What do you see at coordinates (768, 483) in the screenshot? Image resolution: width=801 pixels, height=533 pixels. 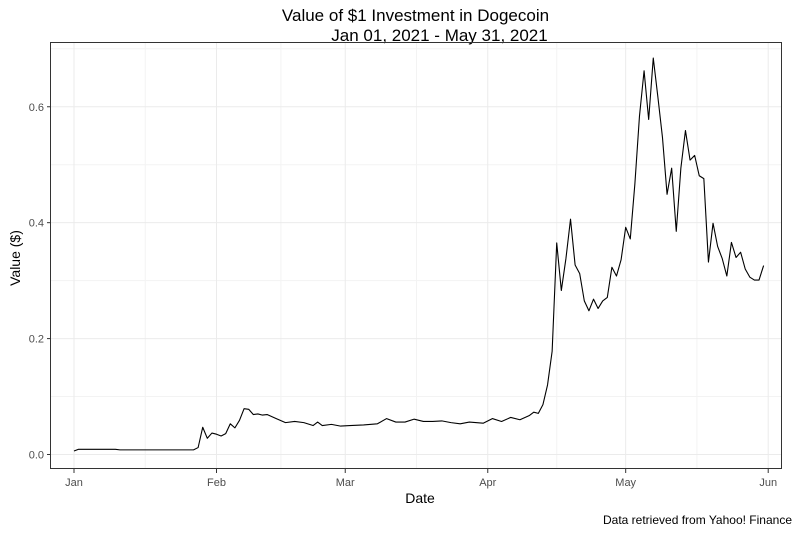 I see `x-tick-label: Jun` at bounding box center [768, 483].